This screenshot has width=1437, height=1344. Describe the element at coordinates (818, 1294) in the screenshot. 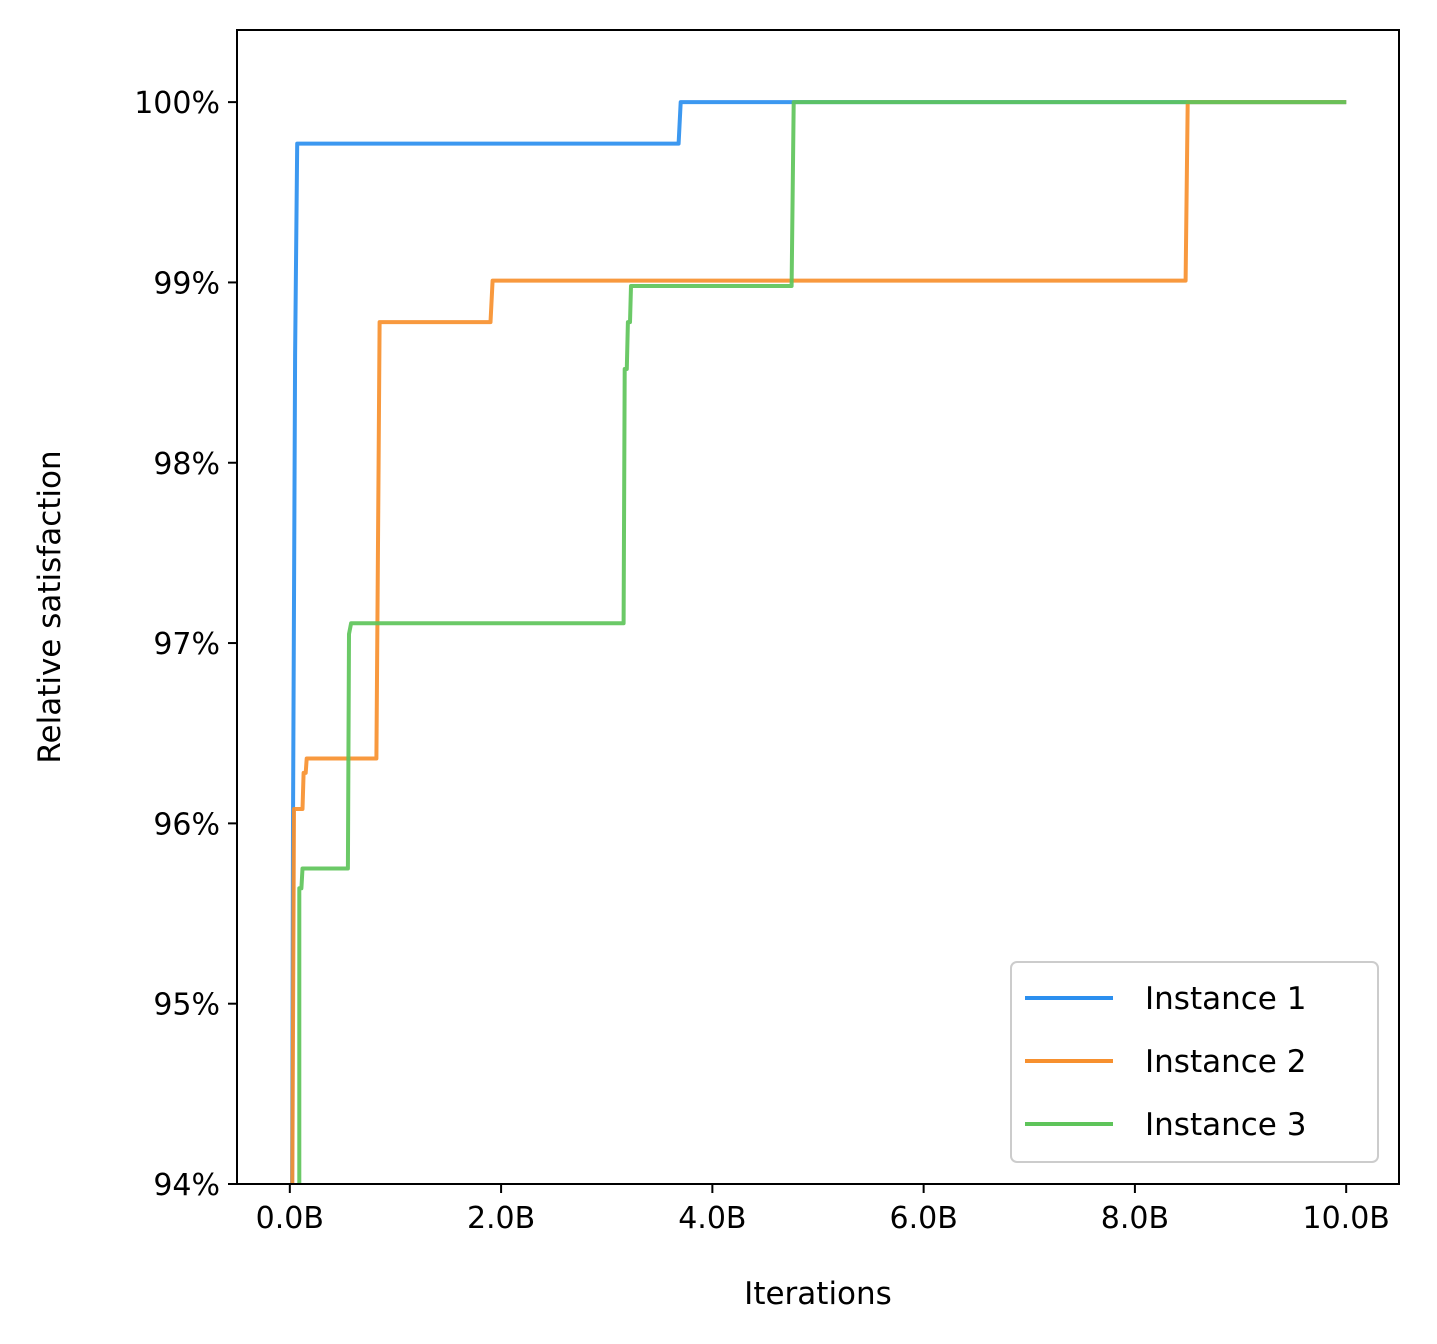

I see `x-axis-label: Iterations` at that location.